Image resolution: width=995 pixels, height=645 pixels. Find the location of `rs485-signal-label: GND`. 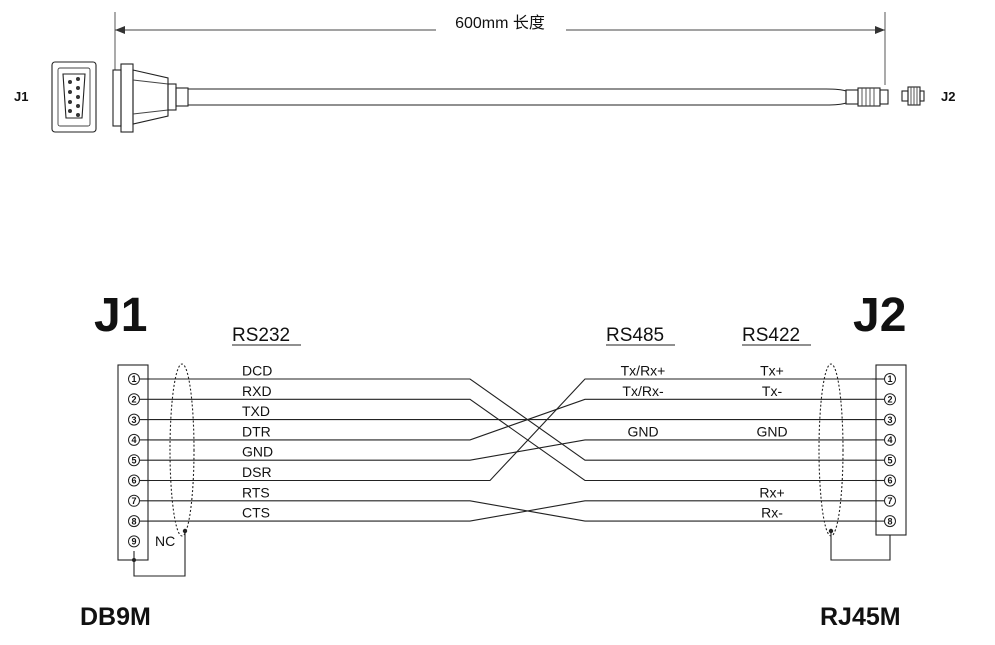

rs485-signal-label: GND is located at coordinates (642, 431).